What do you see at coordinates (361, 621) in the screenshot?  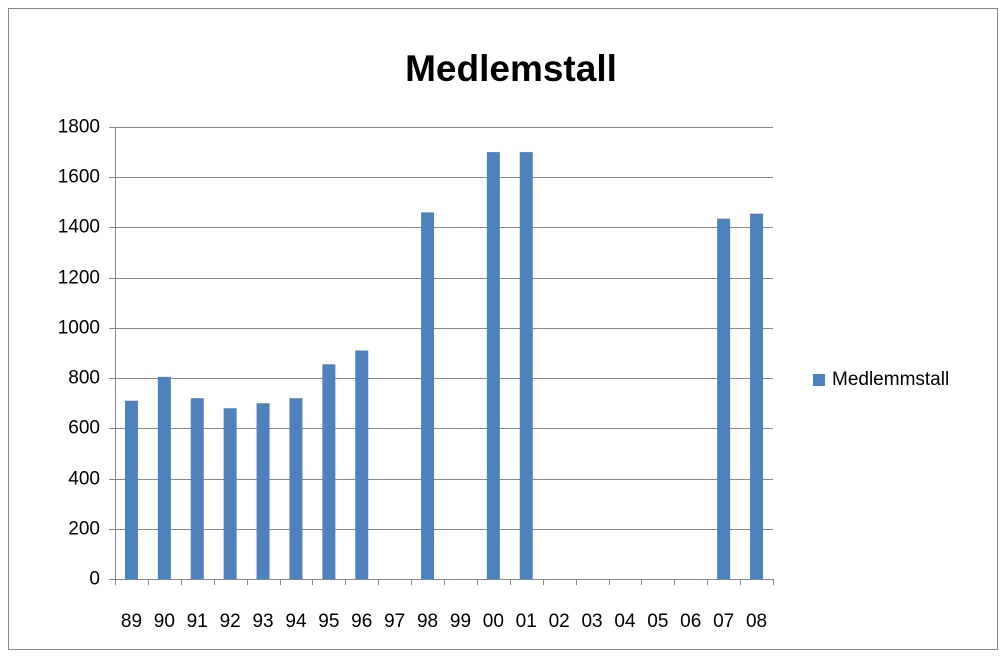 I see `x-tick-label: 96` at bounding box center [361, 621].